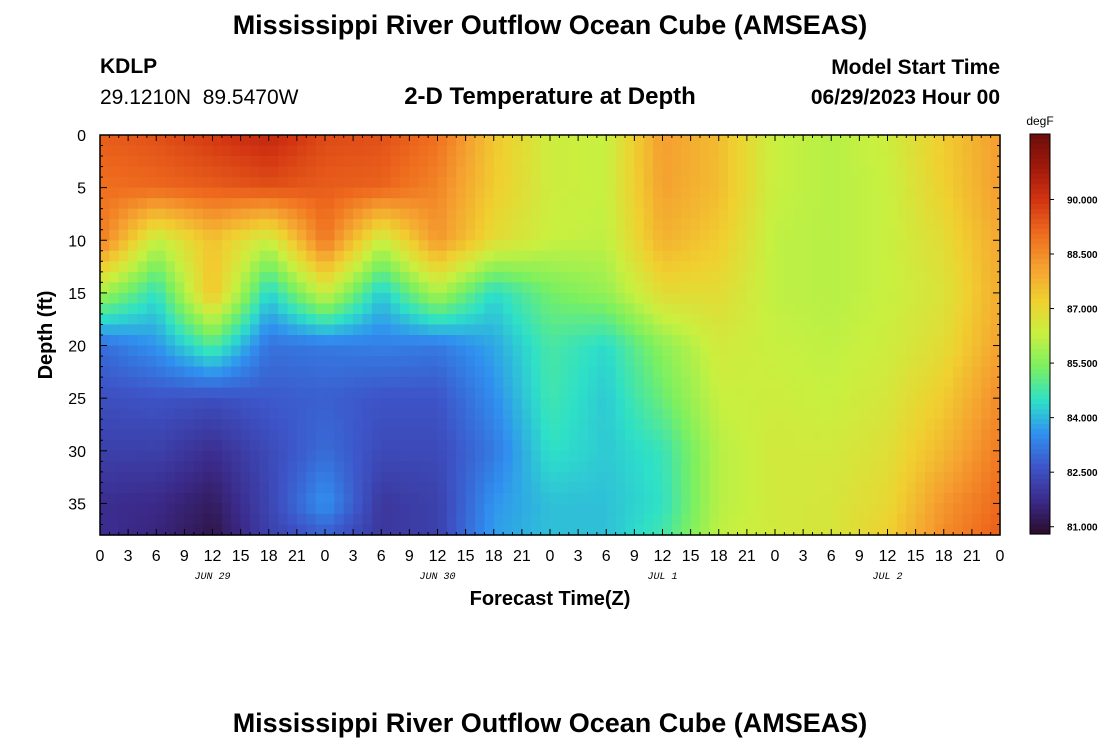  Describe the element at coordinates (662, 577) in the screenshot. I see `date-label: JUL 1` at that location.